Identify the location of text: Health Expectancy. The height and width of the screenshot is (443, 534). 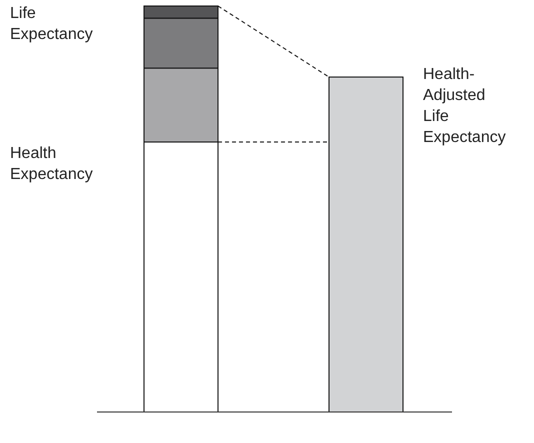
(51, 164).